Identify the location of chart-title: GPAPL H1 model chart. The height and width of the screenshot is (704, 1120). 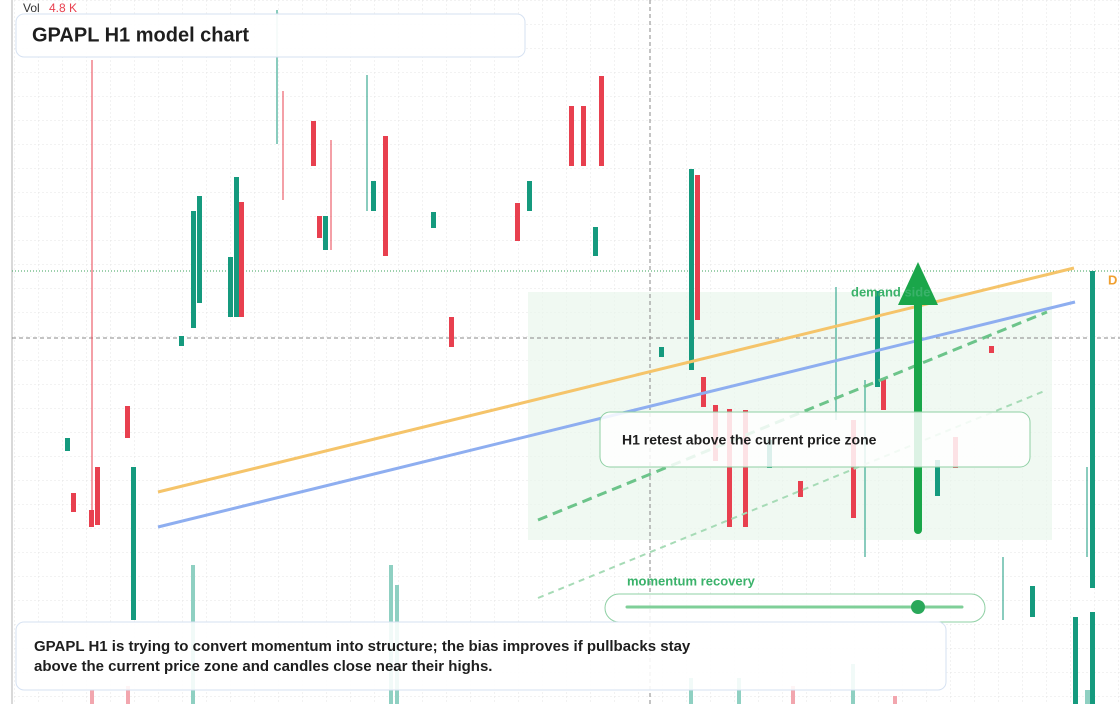
(140, 35).